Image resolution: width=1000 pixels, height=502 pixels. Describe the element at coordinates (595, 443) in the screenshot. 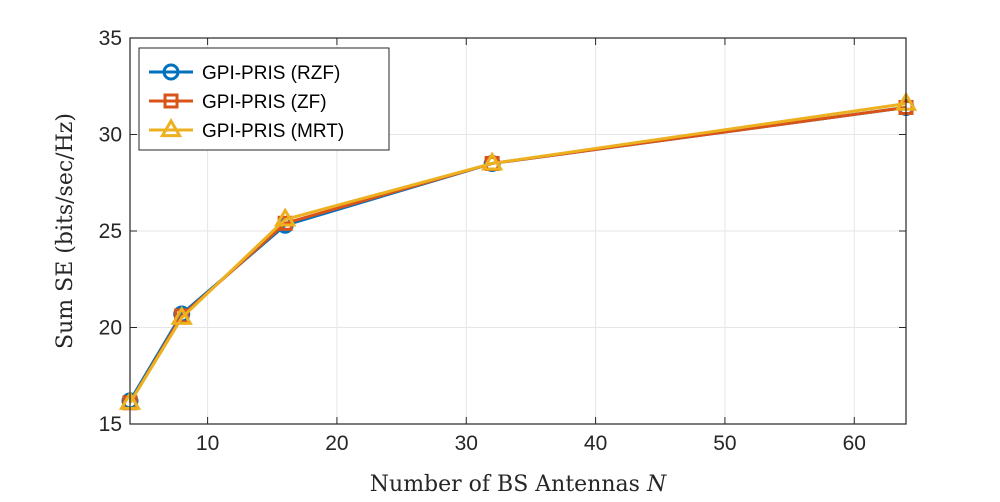

I see `x-tick-label: 40` at that location.